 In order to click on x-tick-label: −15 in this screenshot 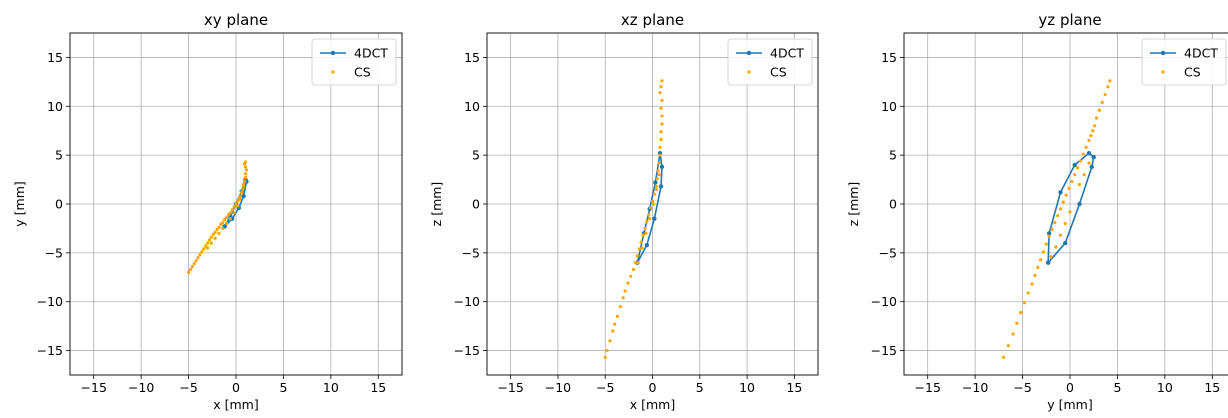, I will do `click(928, 387)`.